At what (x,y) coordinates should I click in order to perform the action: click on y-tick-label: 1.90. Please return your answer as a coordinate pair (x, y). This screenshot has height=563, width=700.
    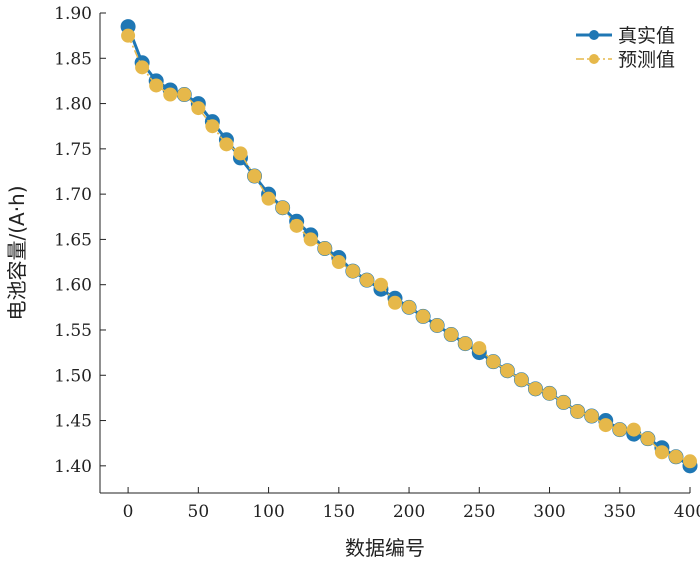
    Looking at the image, I should click on (73, 14).